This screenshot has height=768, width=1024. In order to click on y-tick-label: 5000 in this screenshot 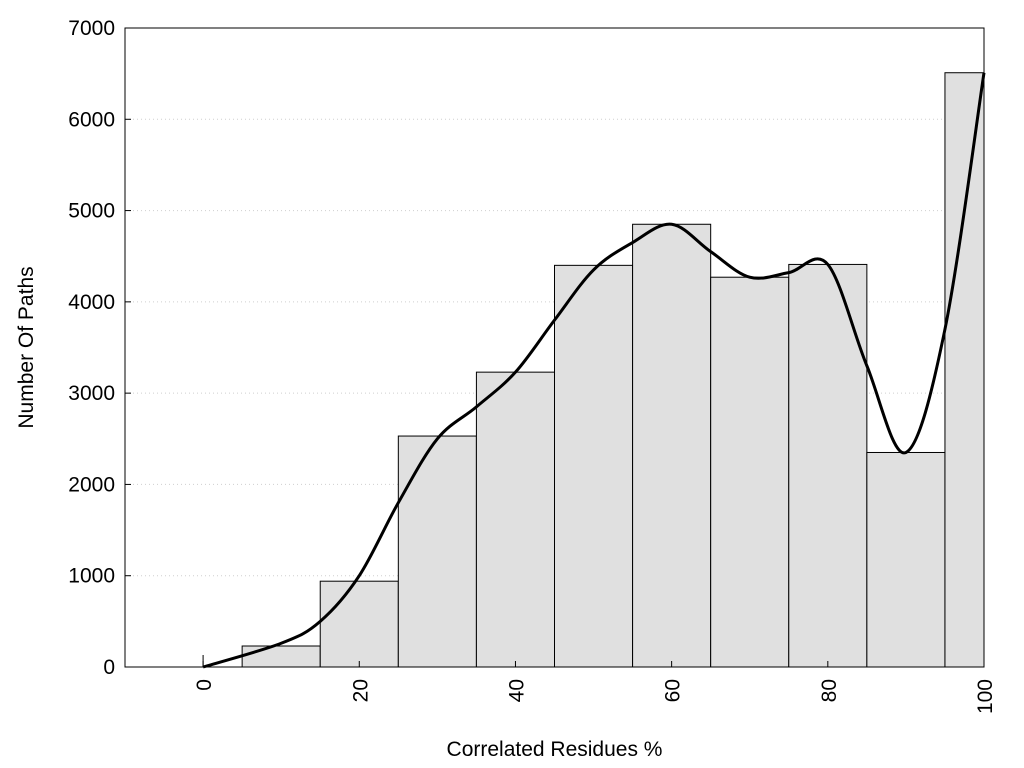, I will do `click(91, 211)`.